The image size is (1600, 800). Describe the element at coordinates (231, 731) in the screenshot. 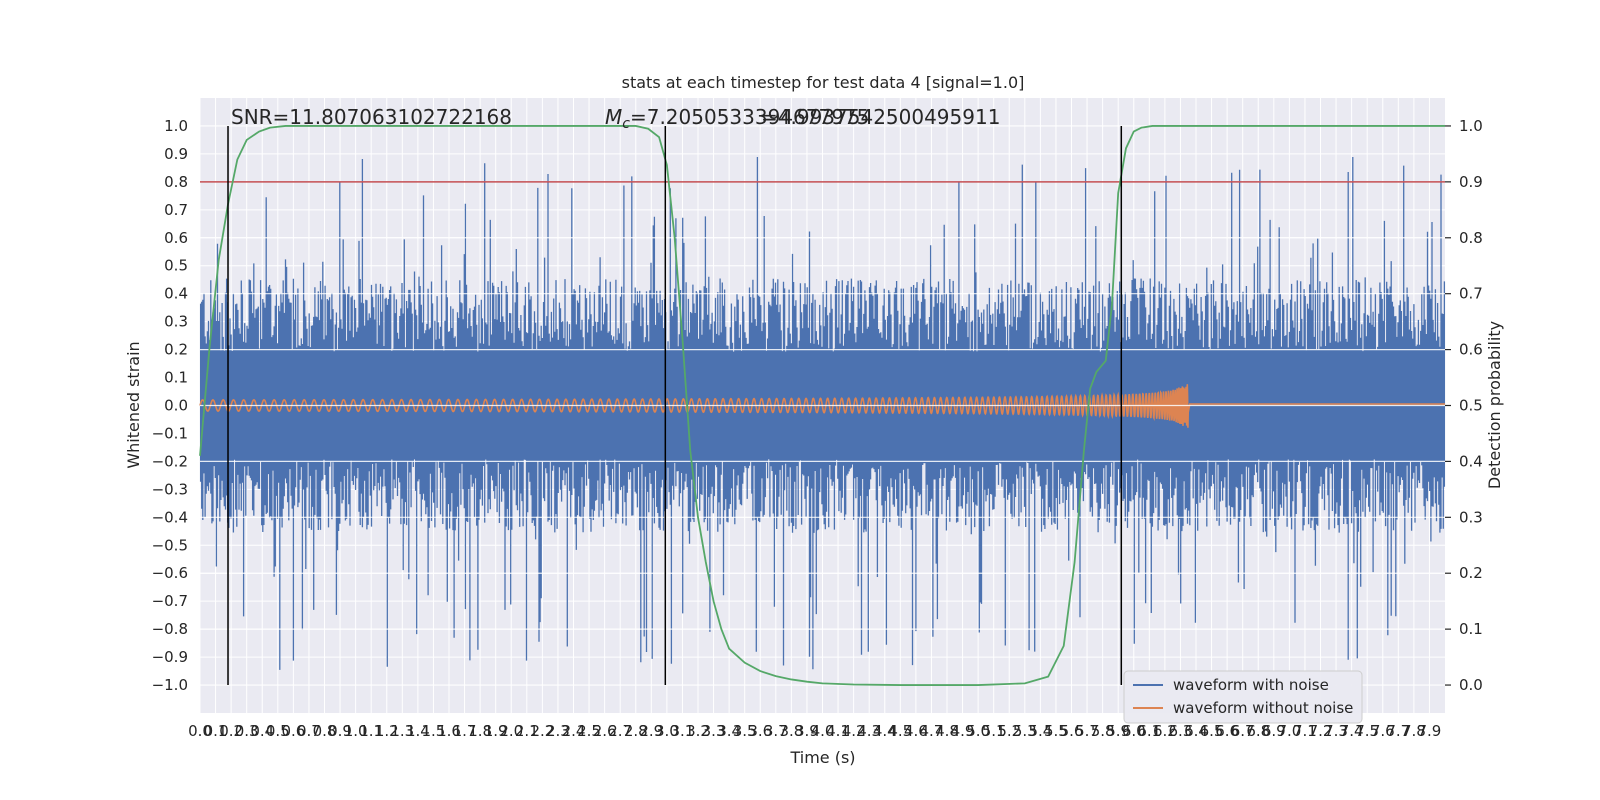

I see `x-tick-label: 0.2` at that location.